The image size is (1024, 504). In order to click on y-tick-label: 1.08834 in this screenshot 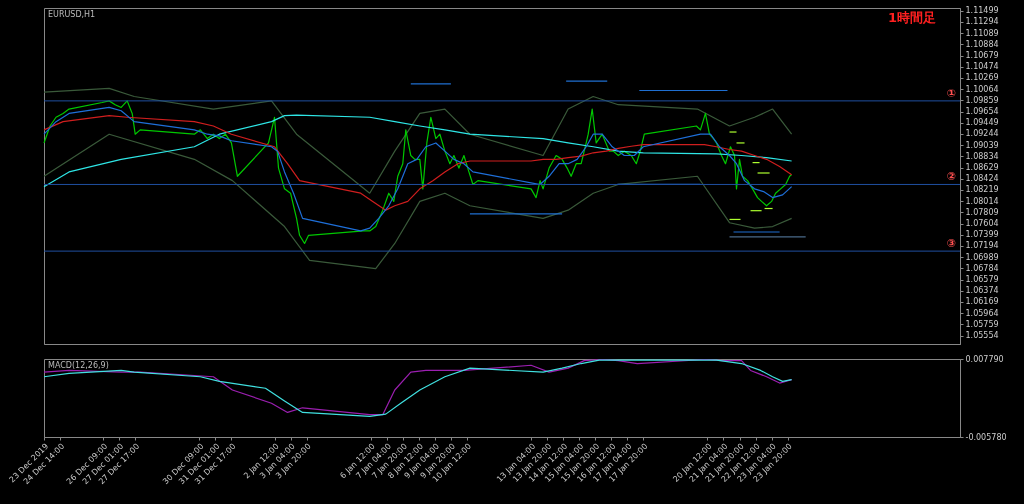, I will do `click(982, 156)`.